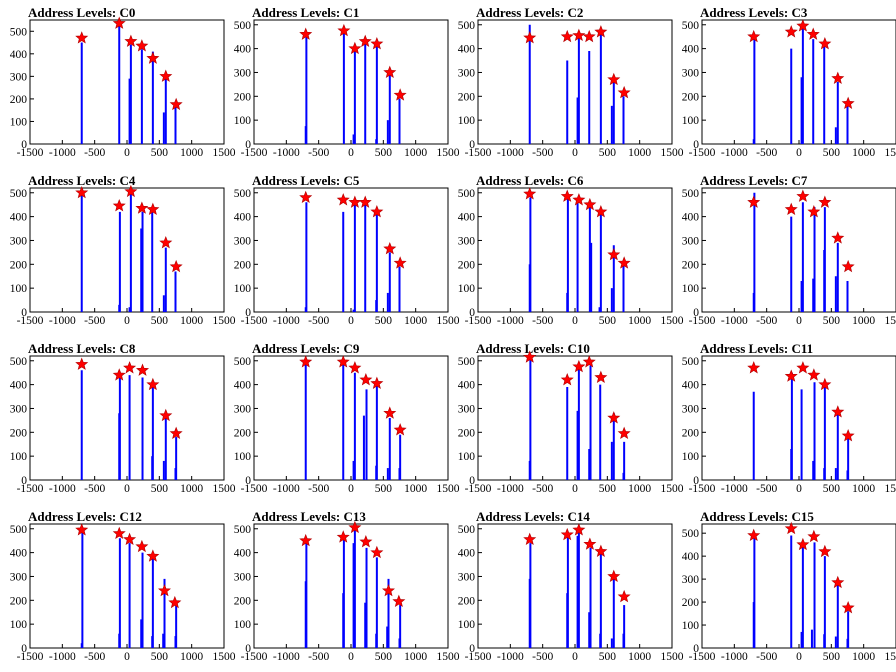 The image size is (896, 672). I want to click on panel-title: Address Levels: C2, so click(529, 12).